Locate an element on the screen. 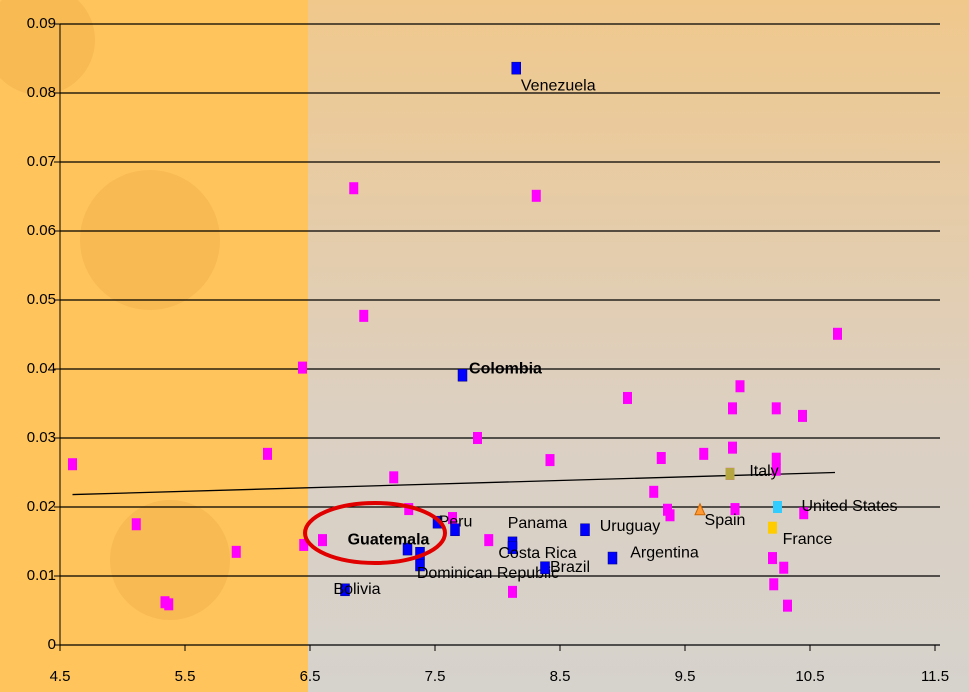  x-tick-label: 7.5 is located at coordinates (435, 676).